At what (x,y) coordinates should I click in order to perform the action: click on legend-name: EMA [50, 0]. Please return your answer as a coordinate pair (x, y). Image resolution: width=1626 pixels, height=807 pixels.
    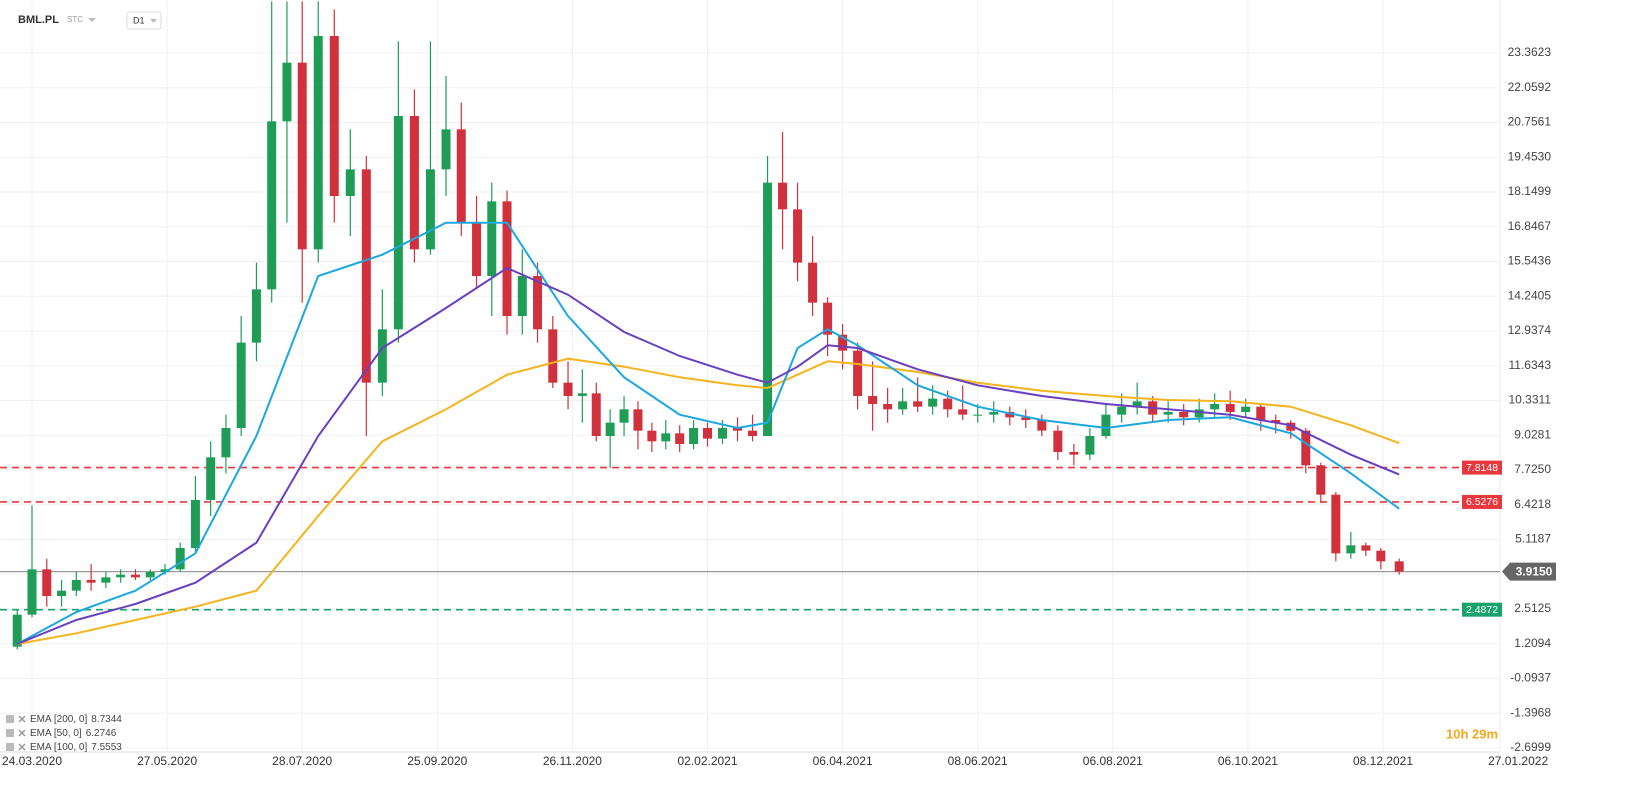
    Looking at the image, I should click on (56, 733).